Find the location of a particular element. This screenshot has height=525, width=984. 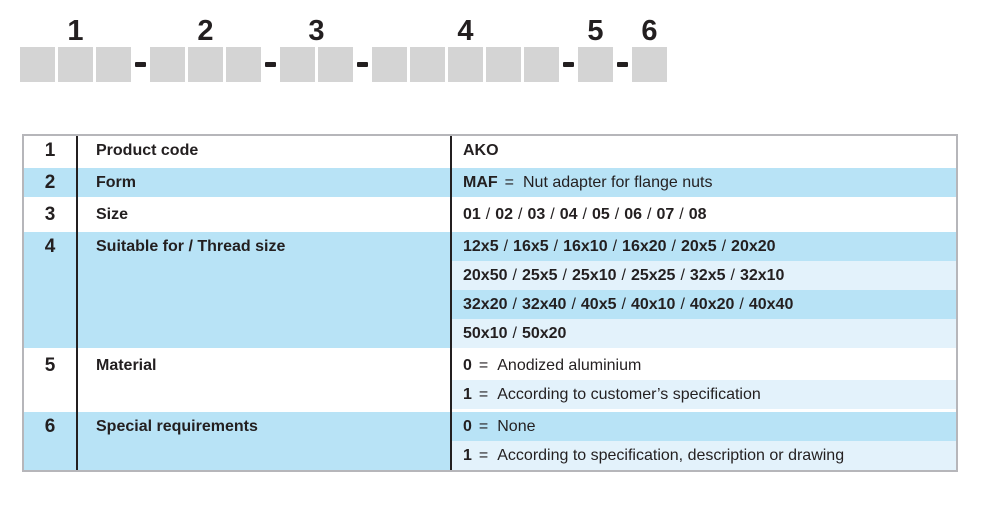

code-group-2: 2 is located at coordinates (205, 48).